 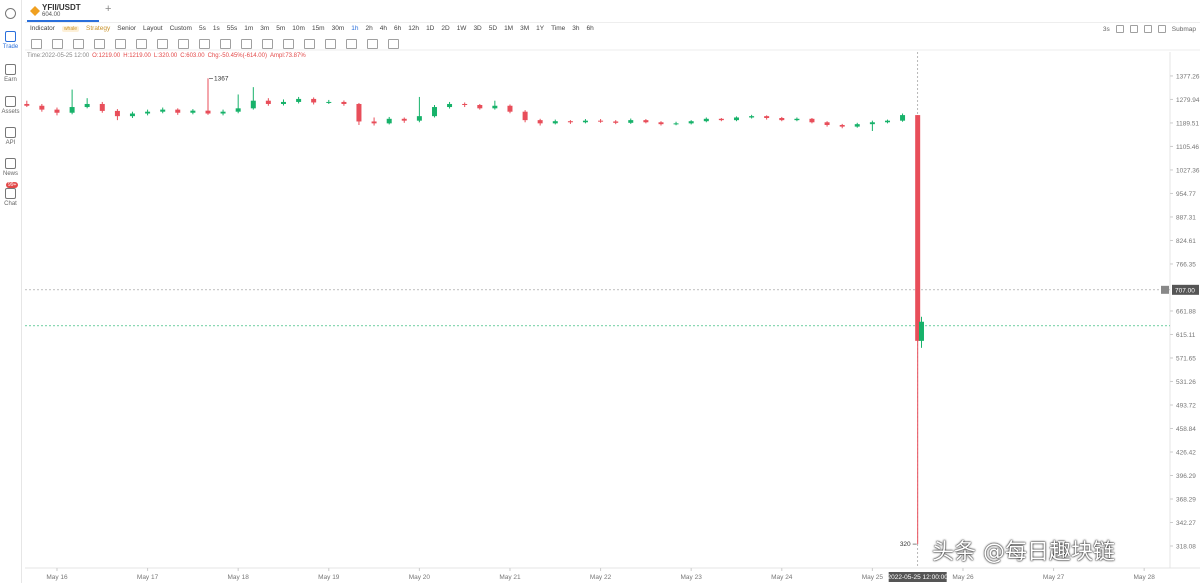 I want to click on interval: 1W, so click(x=461, y=28).